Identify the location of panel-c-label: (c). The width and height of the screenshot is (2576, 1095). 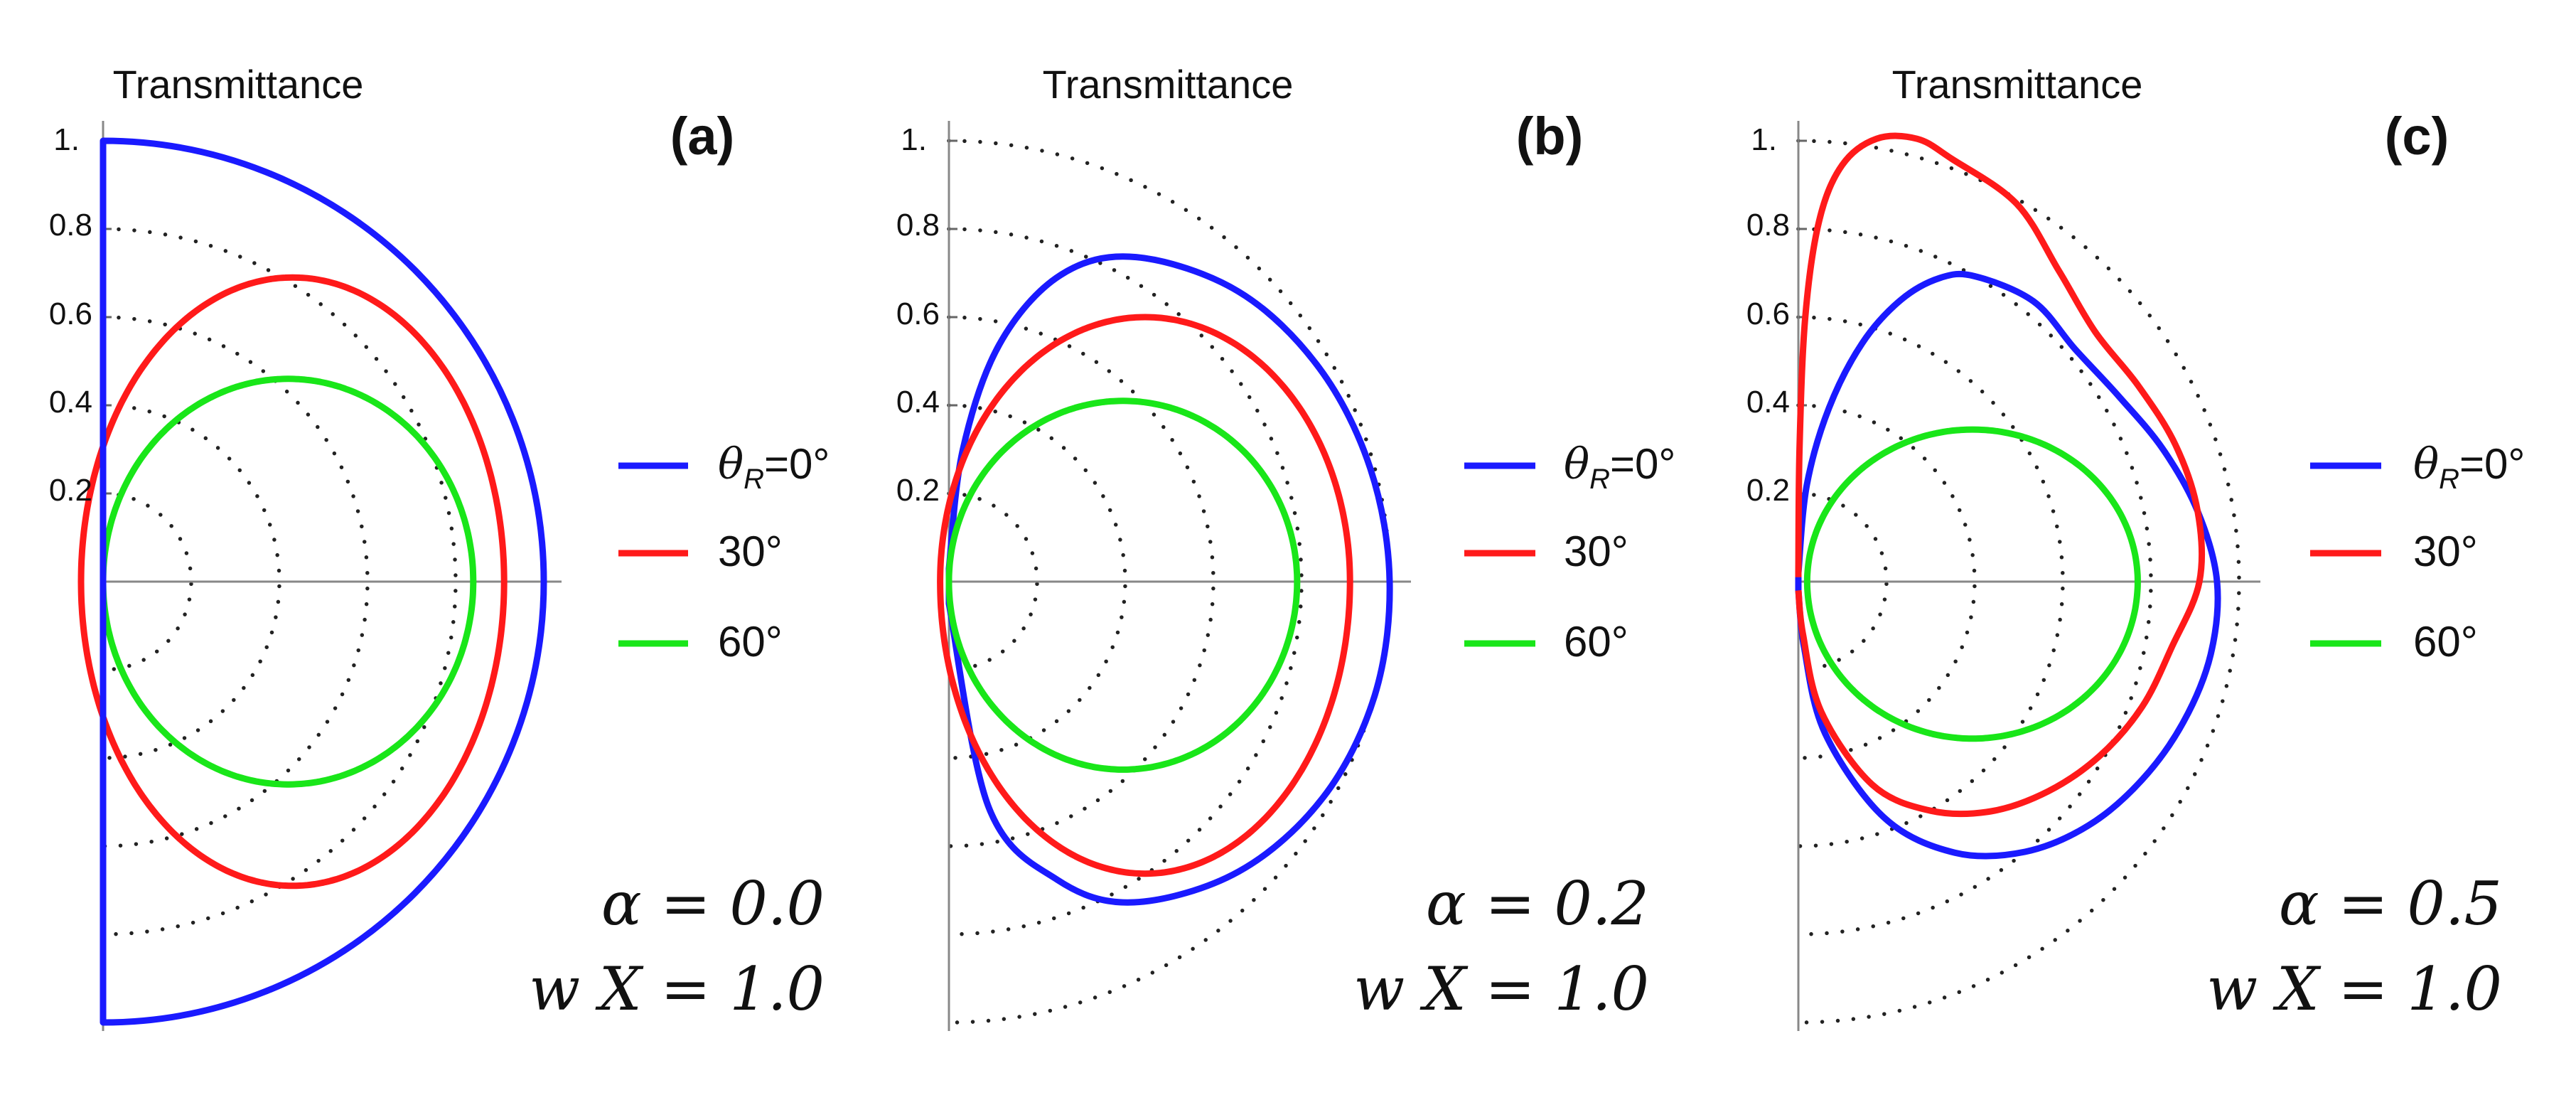
(2417, 136).